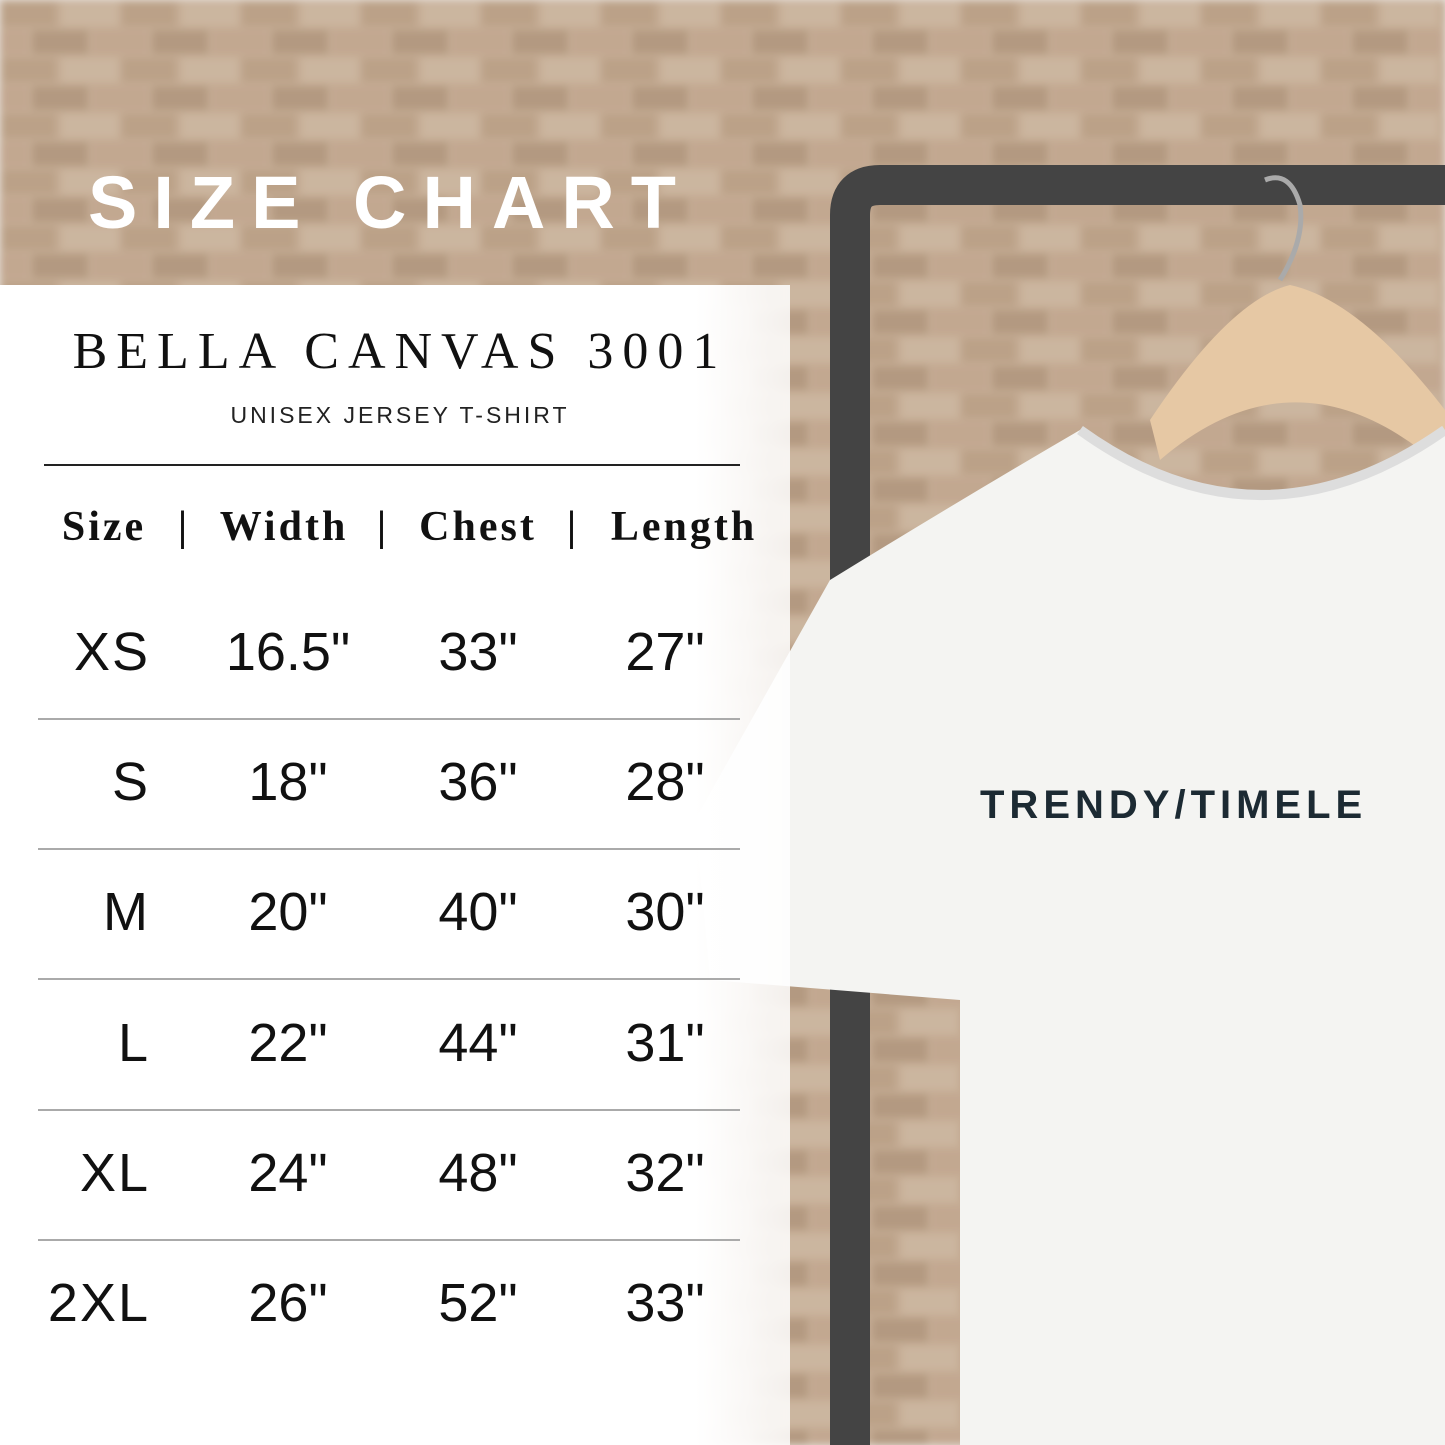  I want to click on measurement: 48", so click(478, 1172).